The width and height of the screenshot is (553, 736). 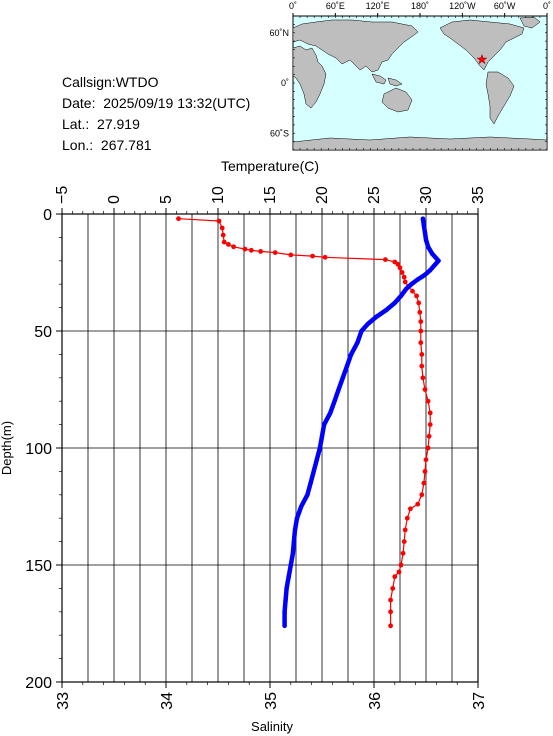 I want to click on land-africa, so click(x=309, y=77).